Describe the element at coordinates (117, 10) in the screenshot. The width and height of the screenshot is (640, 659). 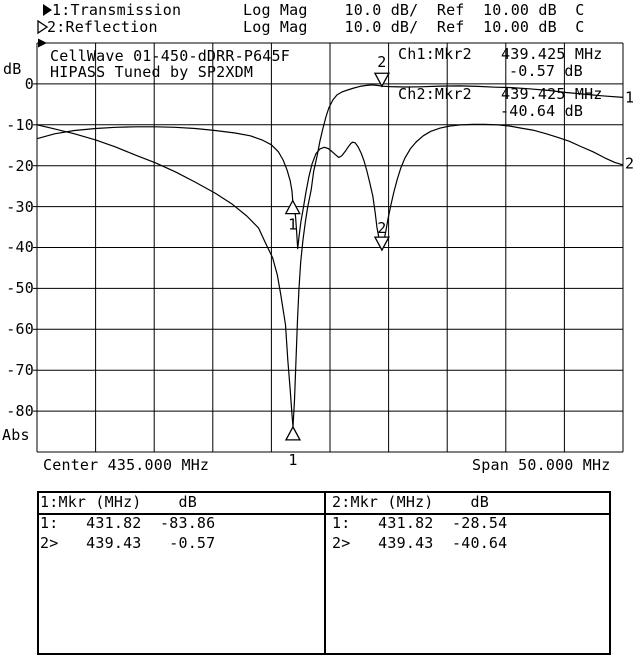
I see `channel1-title: 1:Transmission` at that location.